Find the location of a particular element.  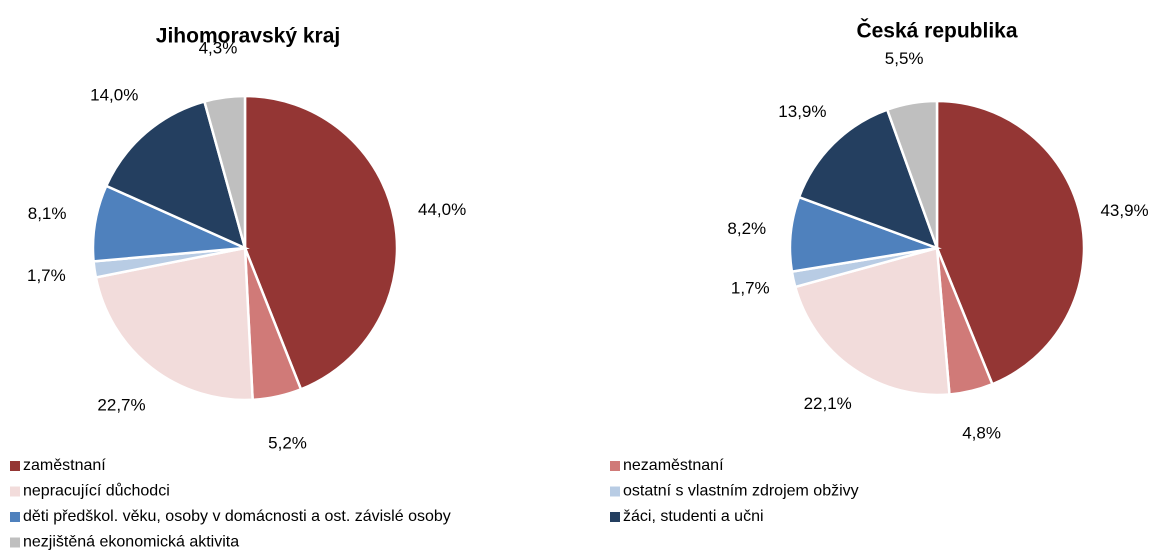

data-label: 14,0% is located at coordinates (114, 94).